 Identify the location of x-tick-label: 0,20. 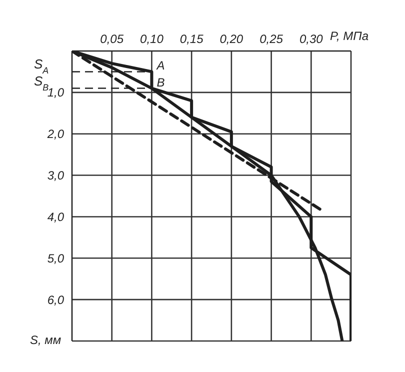
(232, 39).